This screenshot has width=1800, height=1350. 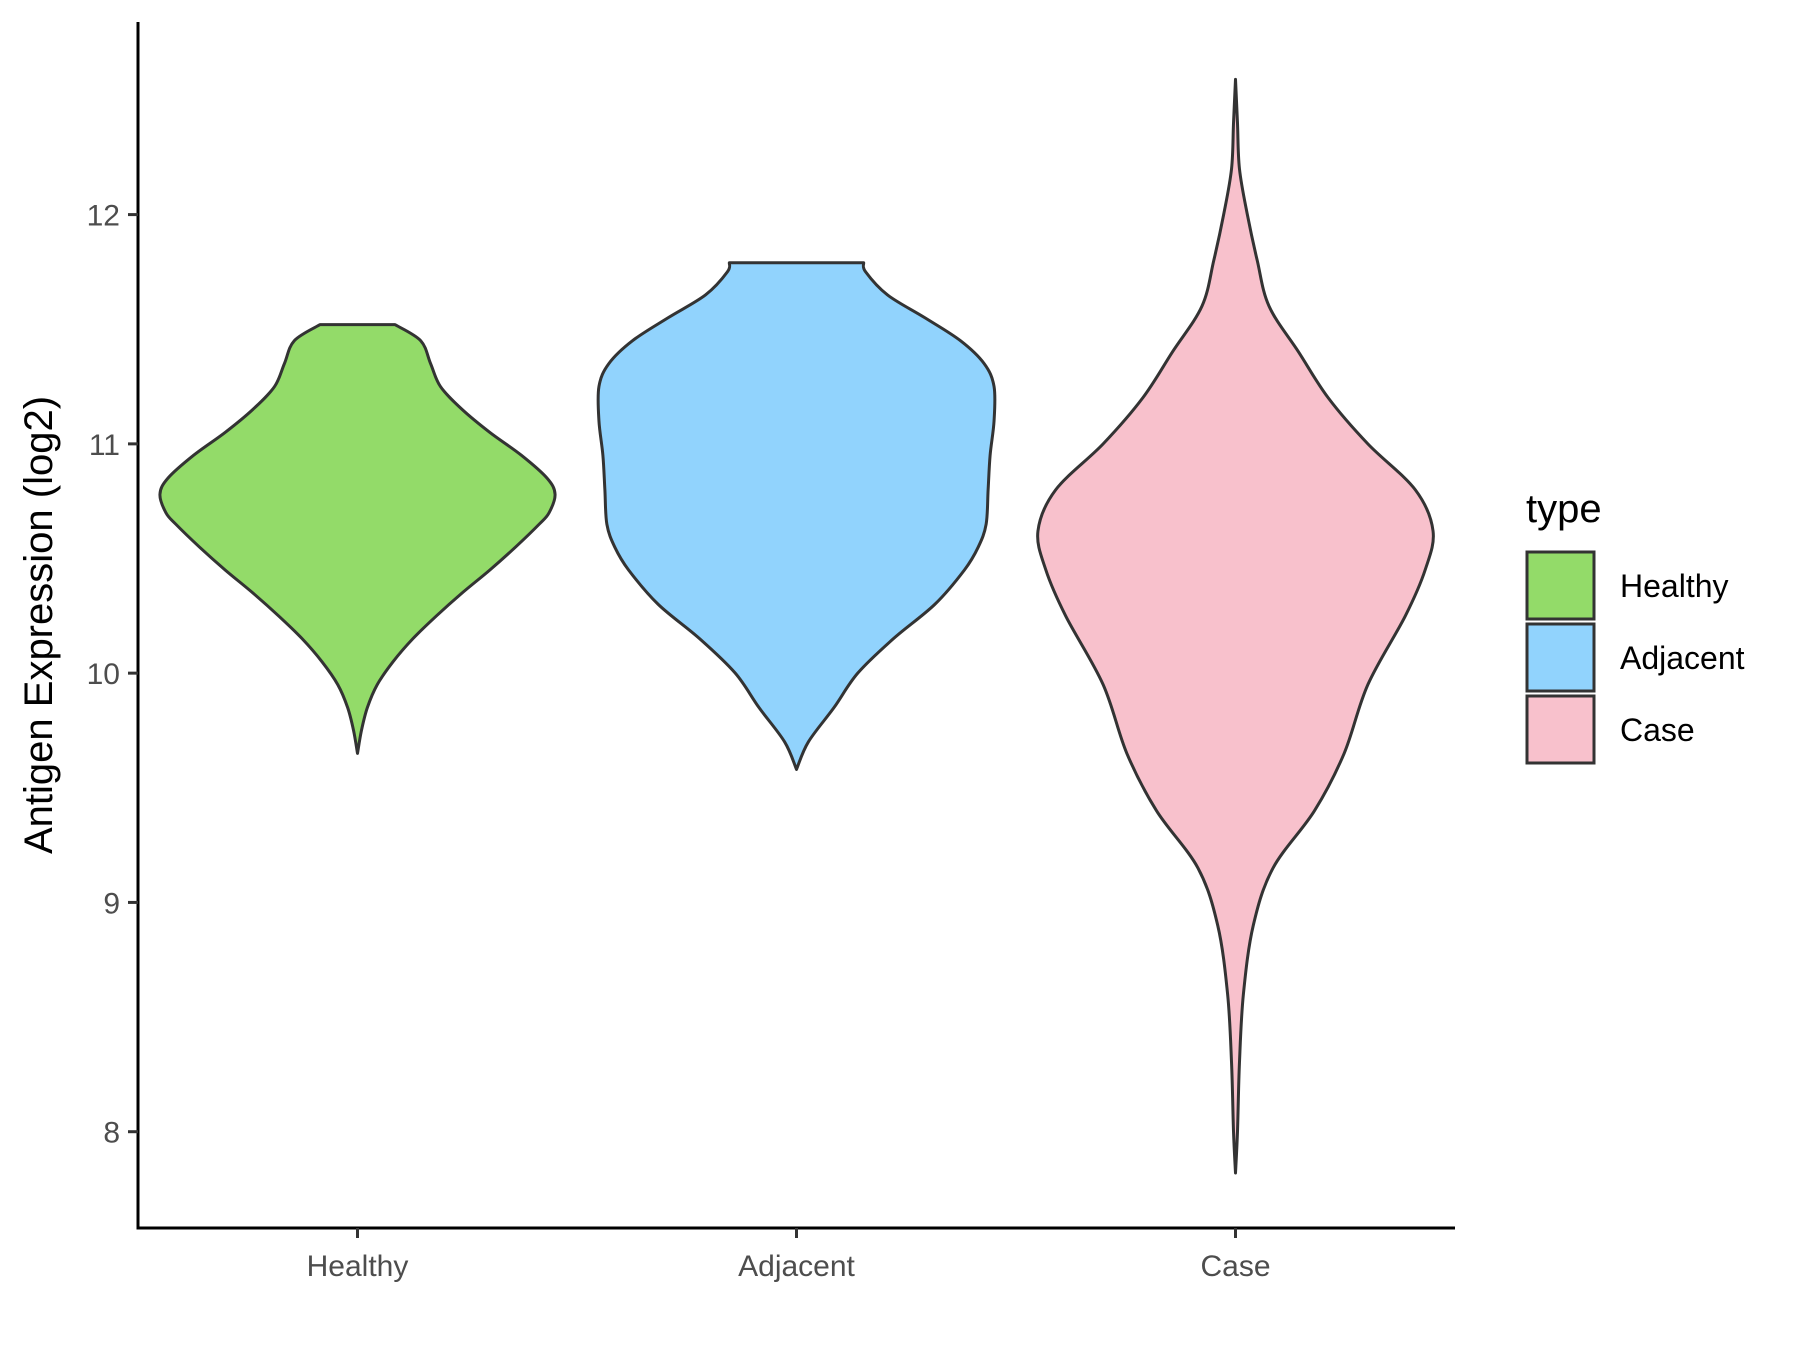 I want to click on legend: type Healthy Adjacent Case, so click(x=1635, y=626).